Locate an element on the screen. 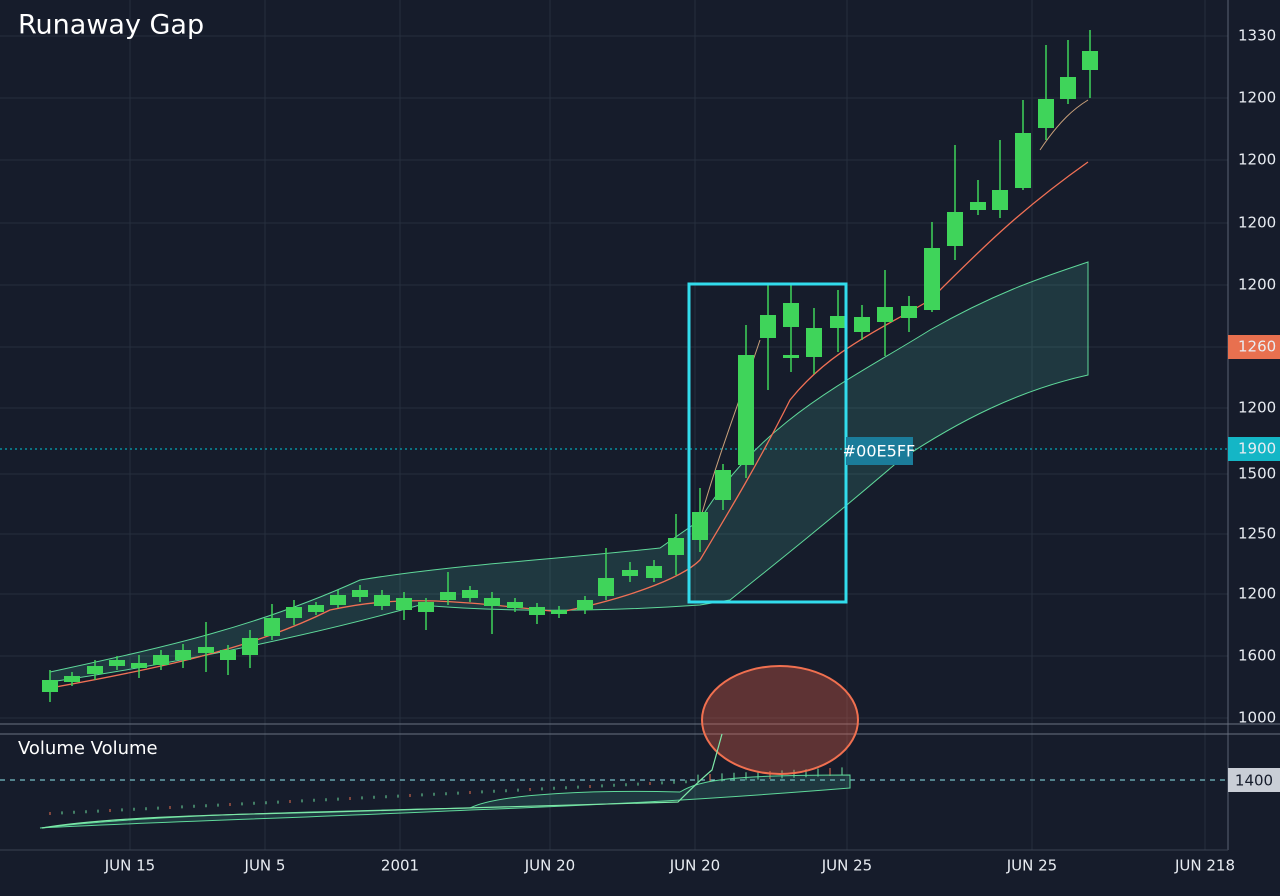 The height and width of the screenshot is (896, 1280). volume-badge: 1400 is located at coordinates (1254, 781).